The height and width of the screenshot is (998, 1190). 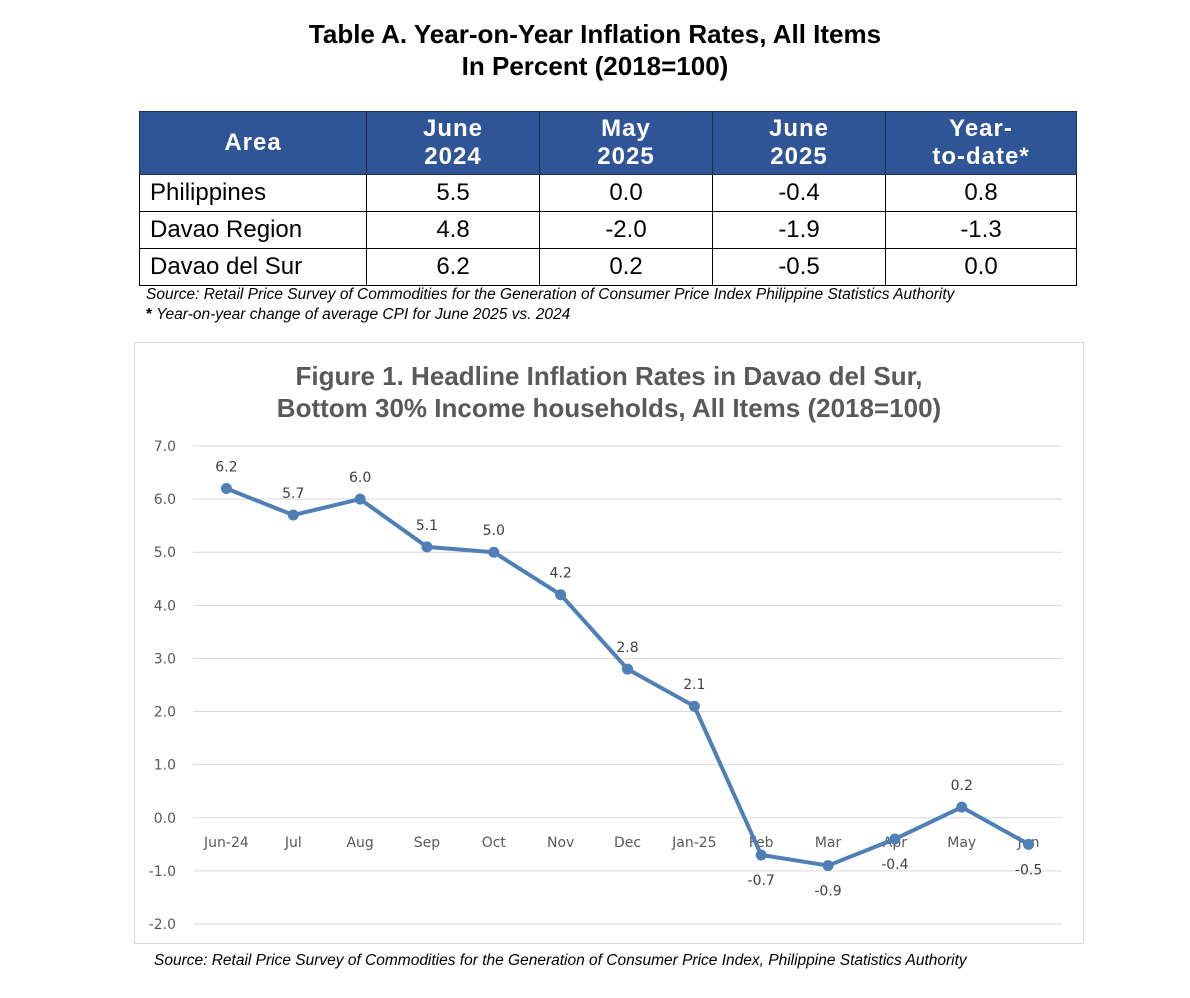 What do you see at coordinates (981, 230) in the screenshot?
I see `cell-ytd: -1.3` at bounding box center [981, 230].